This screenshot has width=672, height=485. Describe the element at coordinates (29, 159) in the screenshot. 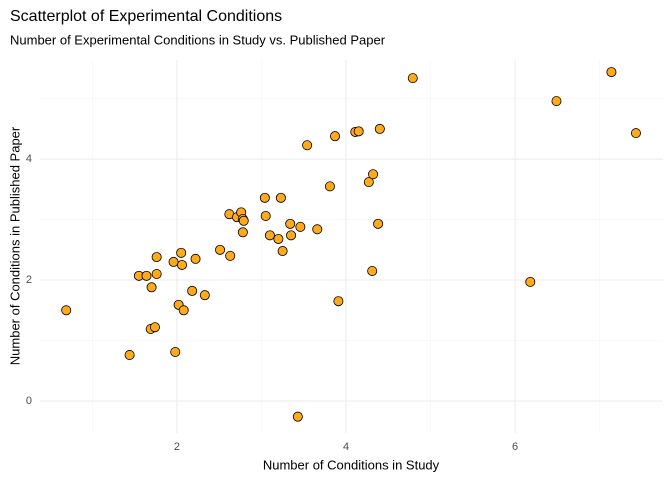

I see `y-tick-label: 4` at that location.